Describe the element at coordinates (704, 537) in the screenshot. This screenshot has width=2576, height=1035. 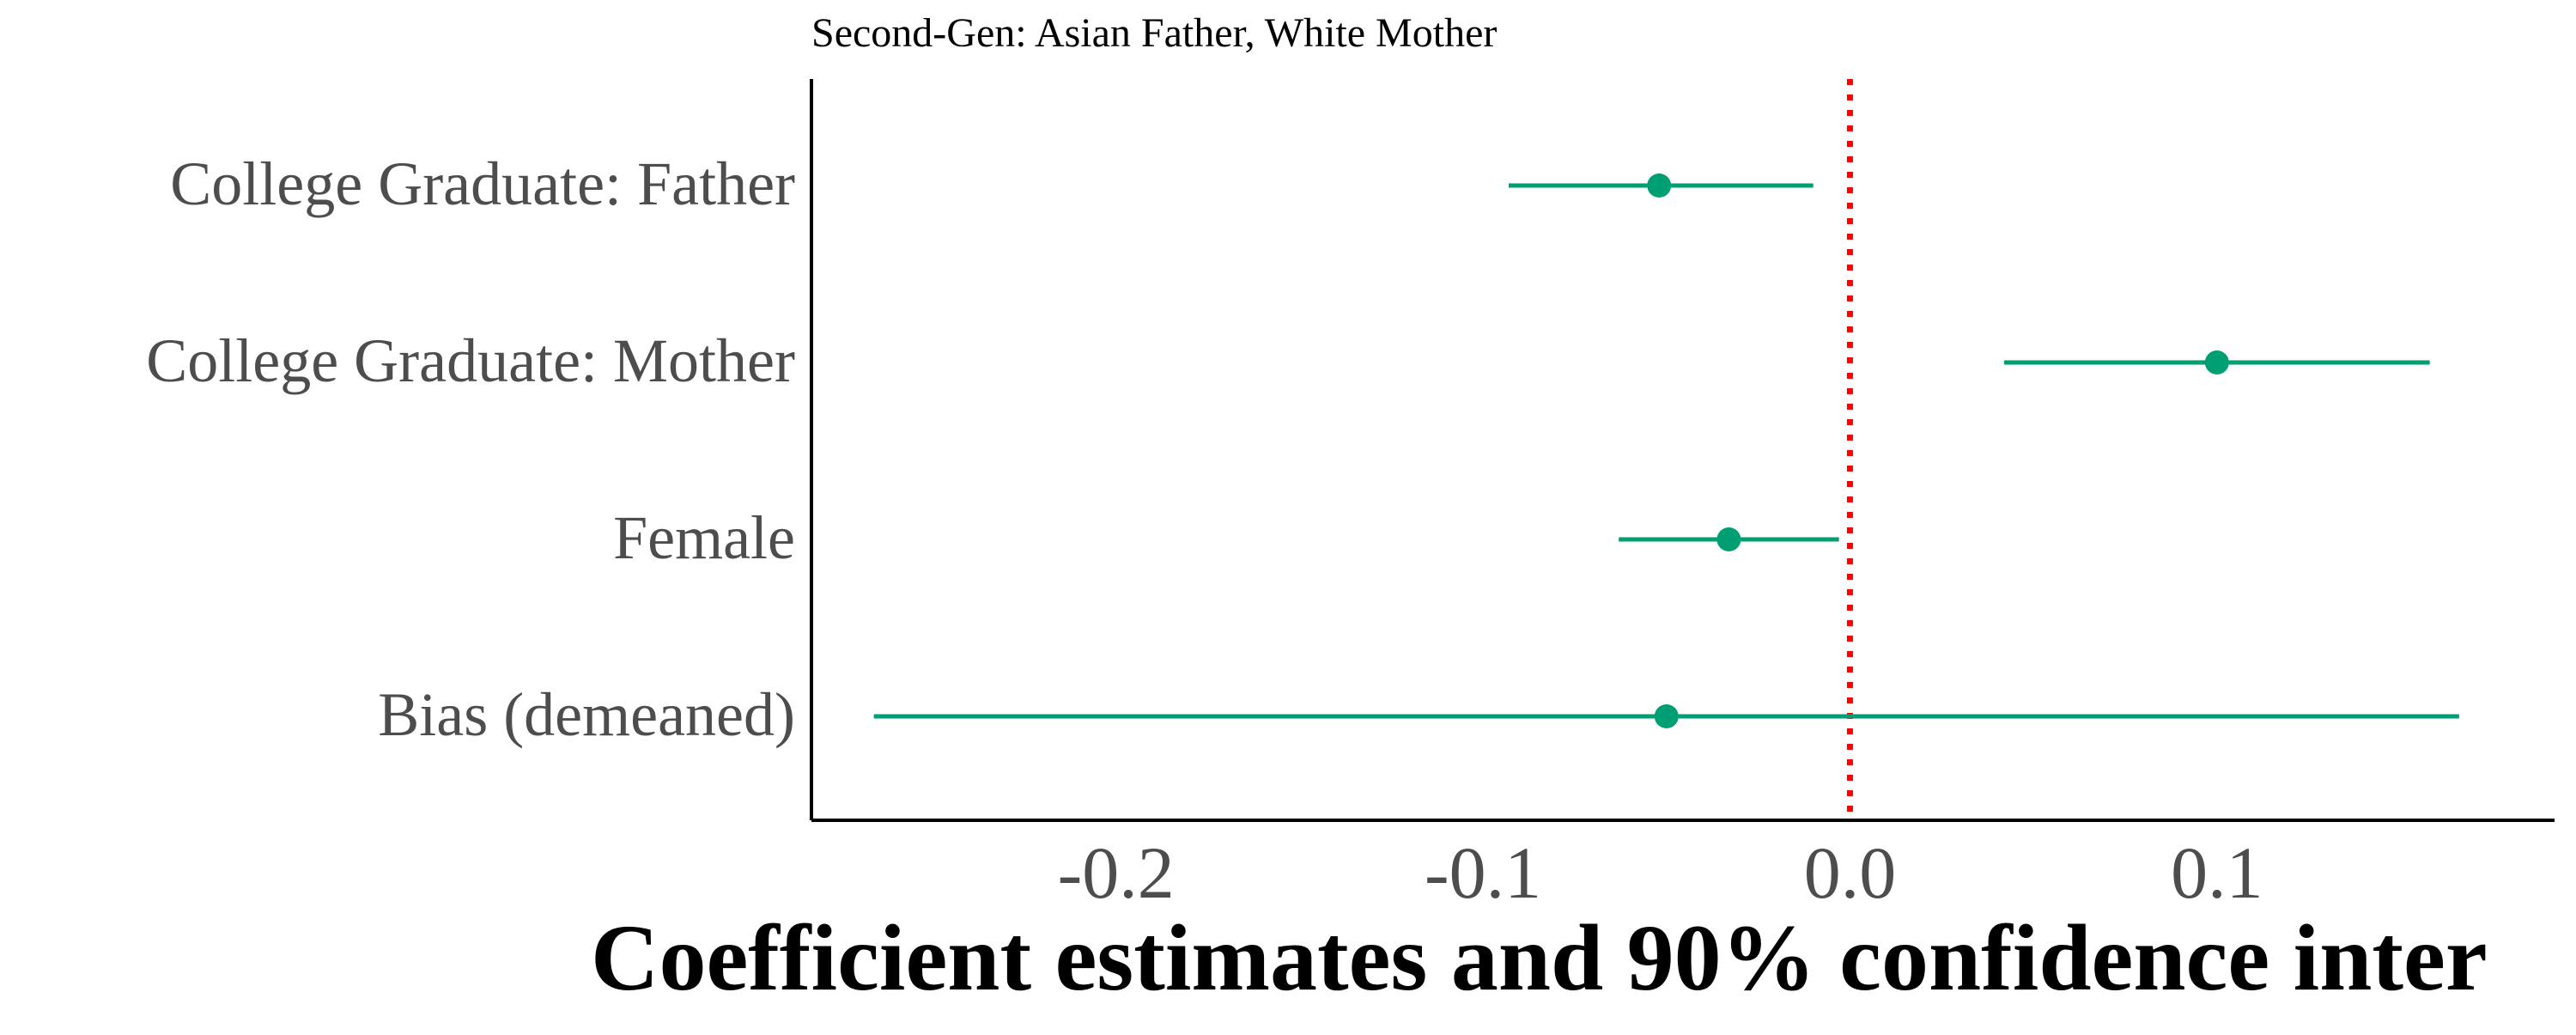
I see `y-category-label: Female` at that location.